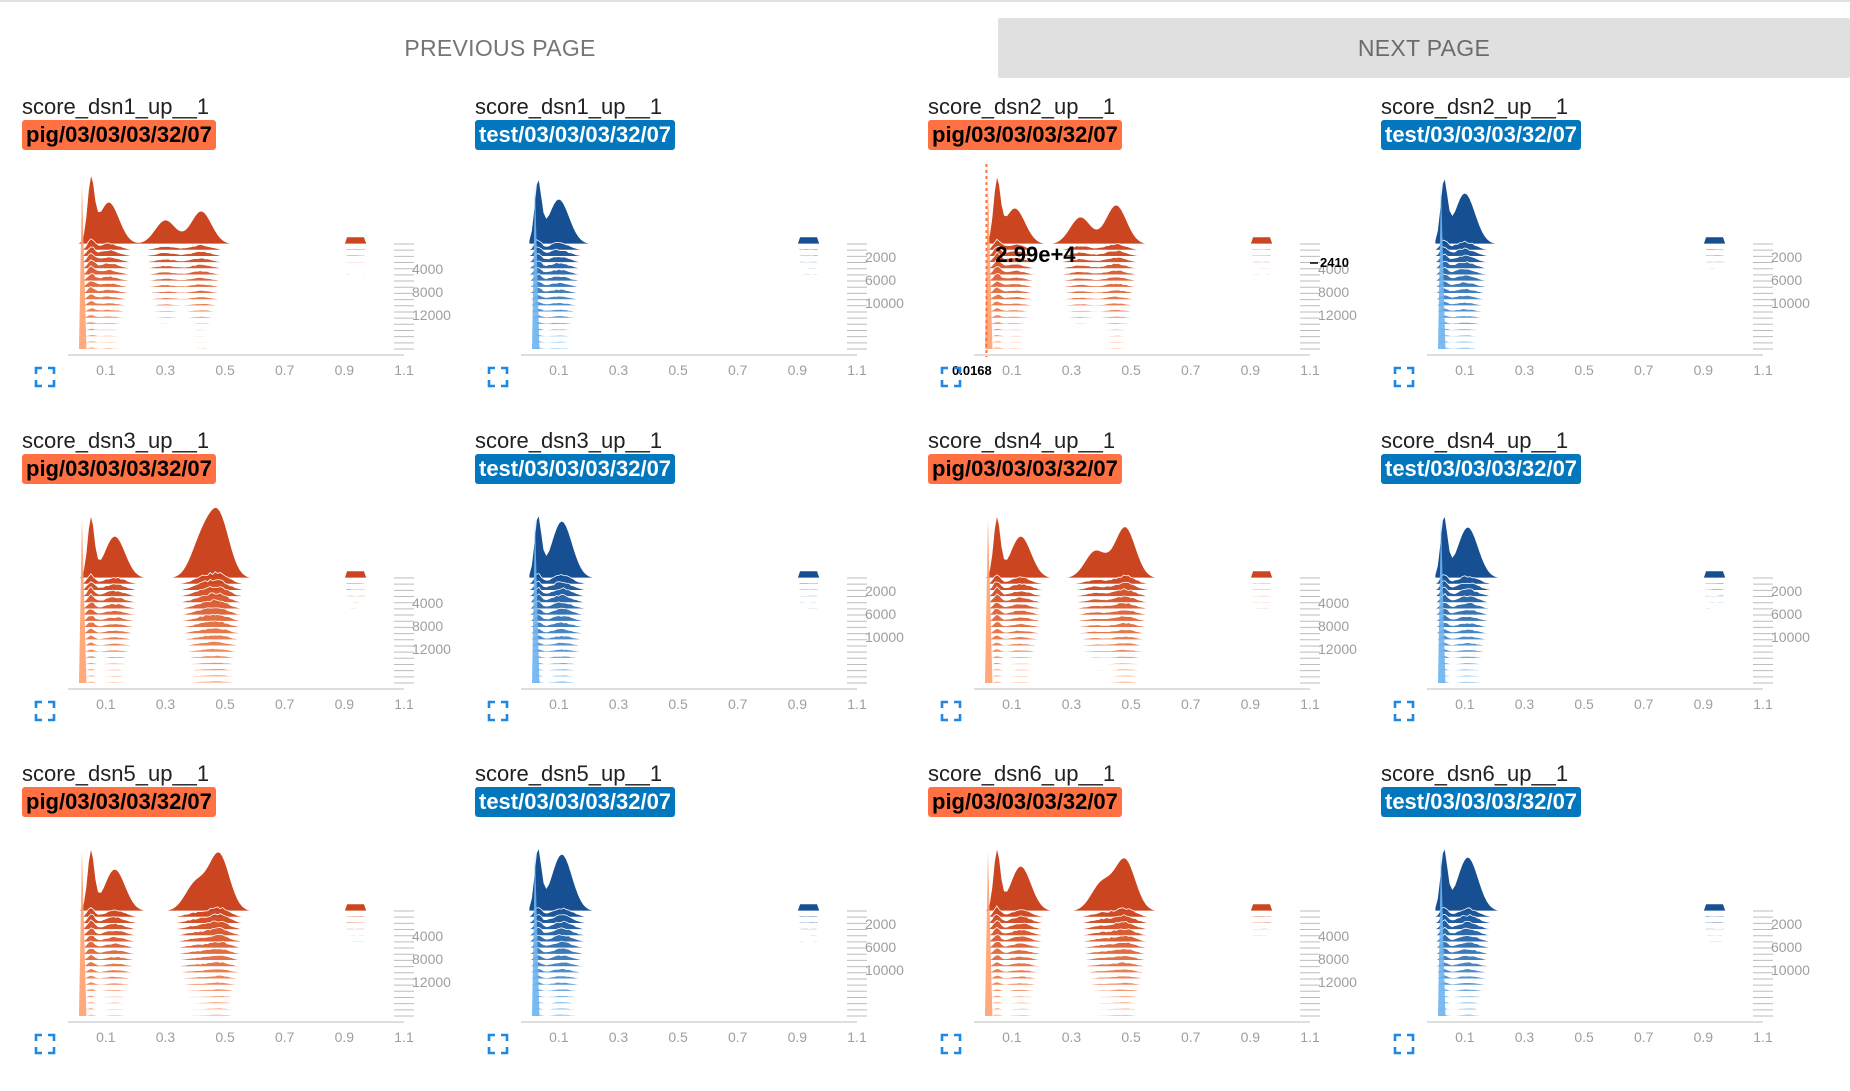 The image size is (1850, 1091). What do you see at coordinates (500, 48) in the screenshot?
I see `previous-page-button: PREVIOUS PAGE` at bounding box center [500, 48].